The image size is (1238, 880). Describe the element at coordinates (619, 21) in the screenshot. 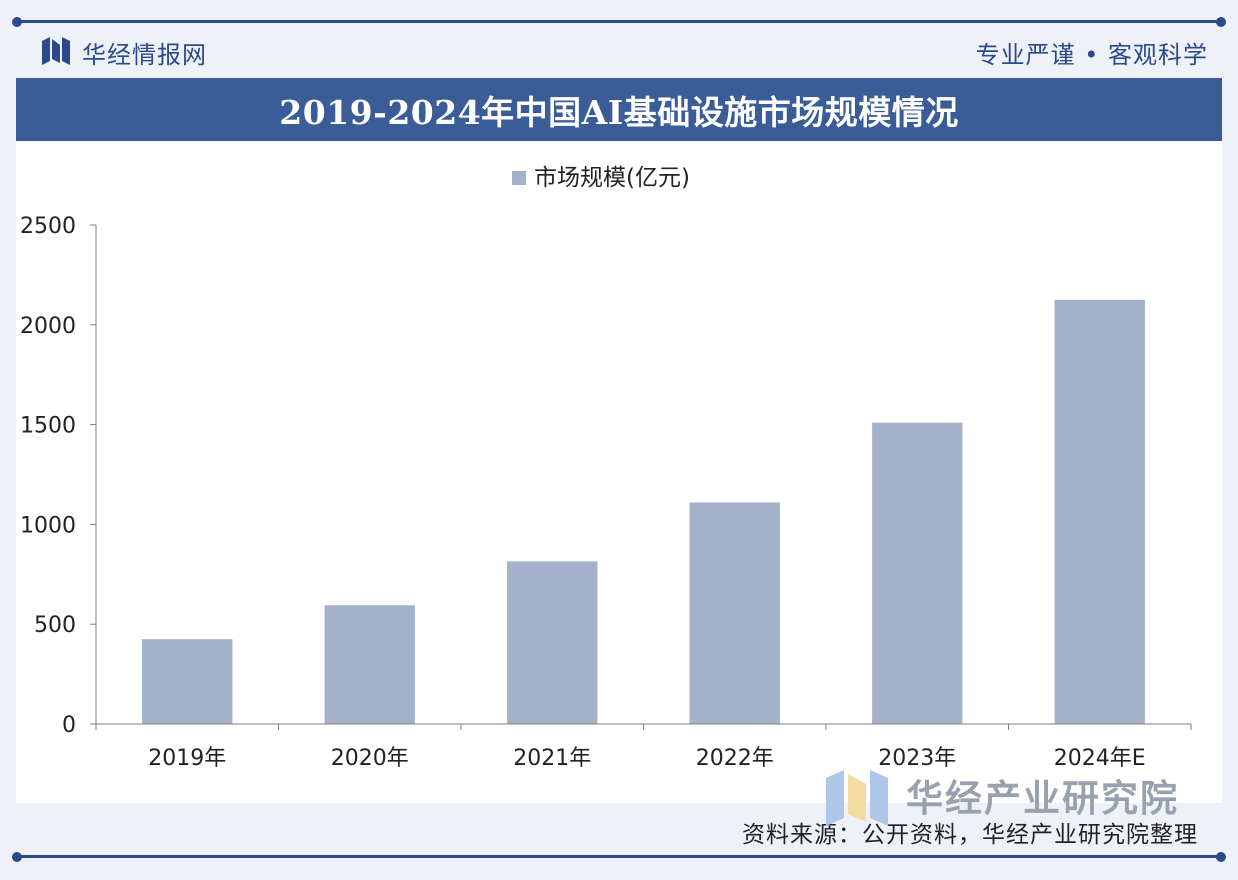

I see `top-rule` at that location.